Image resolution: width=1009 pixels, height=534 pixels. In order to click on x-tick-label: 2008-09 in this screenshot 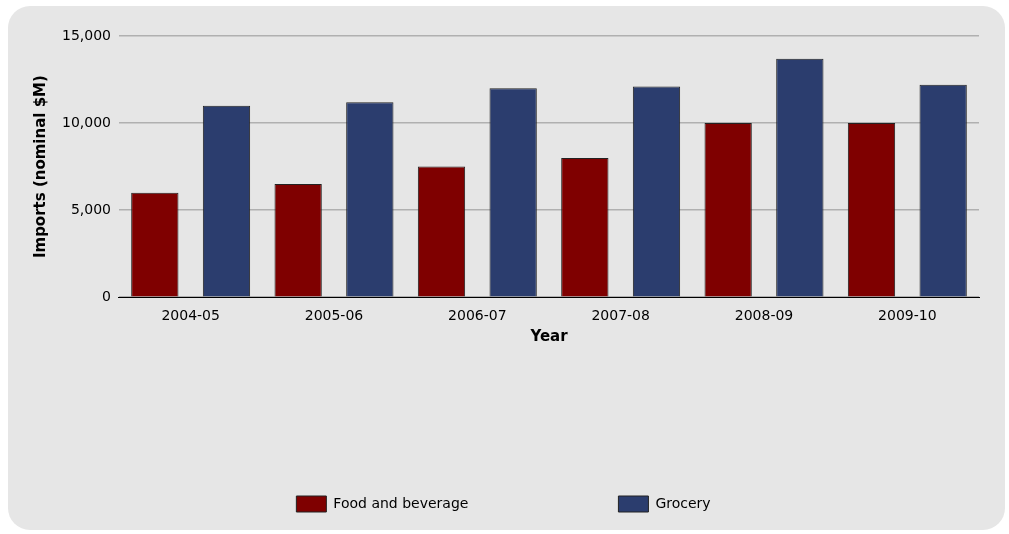, I will do `click(764, 315)`.